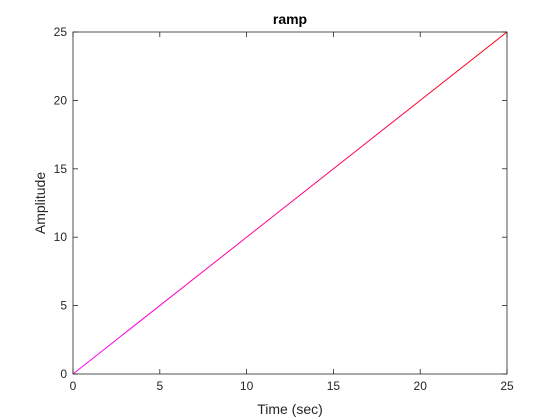  Describe the element at coordinates (61, 169) in the screenshot. I see `y-tick-label: 15` at that location.